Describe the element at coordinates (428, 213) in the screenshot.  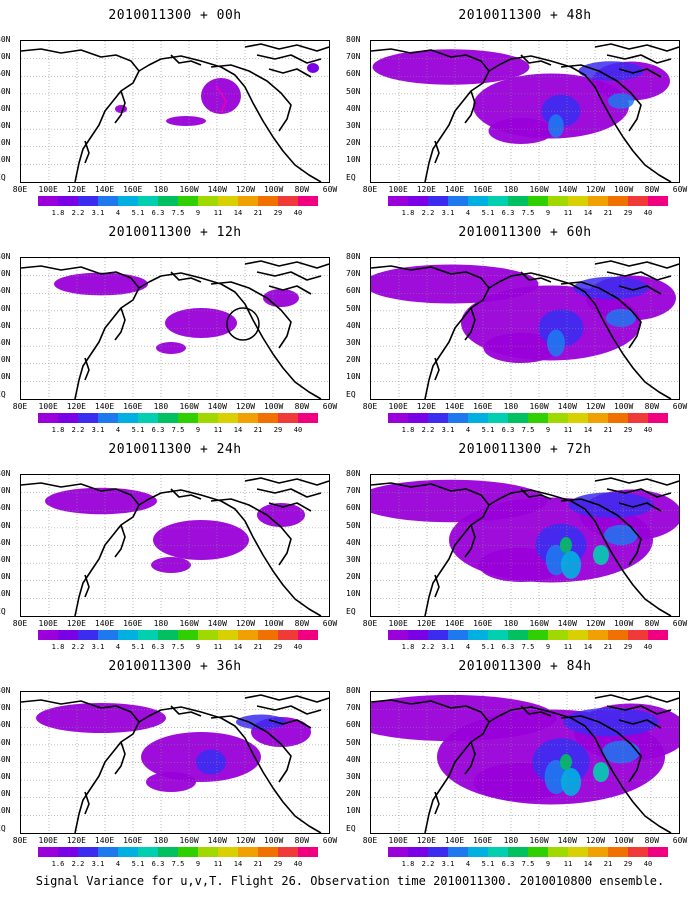
I see `colorbar-label: 2.2` at that location.